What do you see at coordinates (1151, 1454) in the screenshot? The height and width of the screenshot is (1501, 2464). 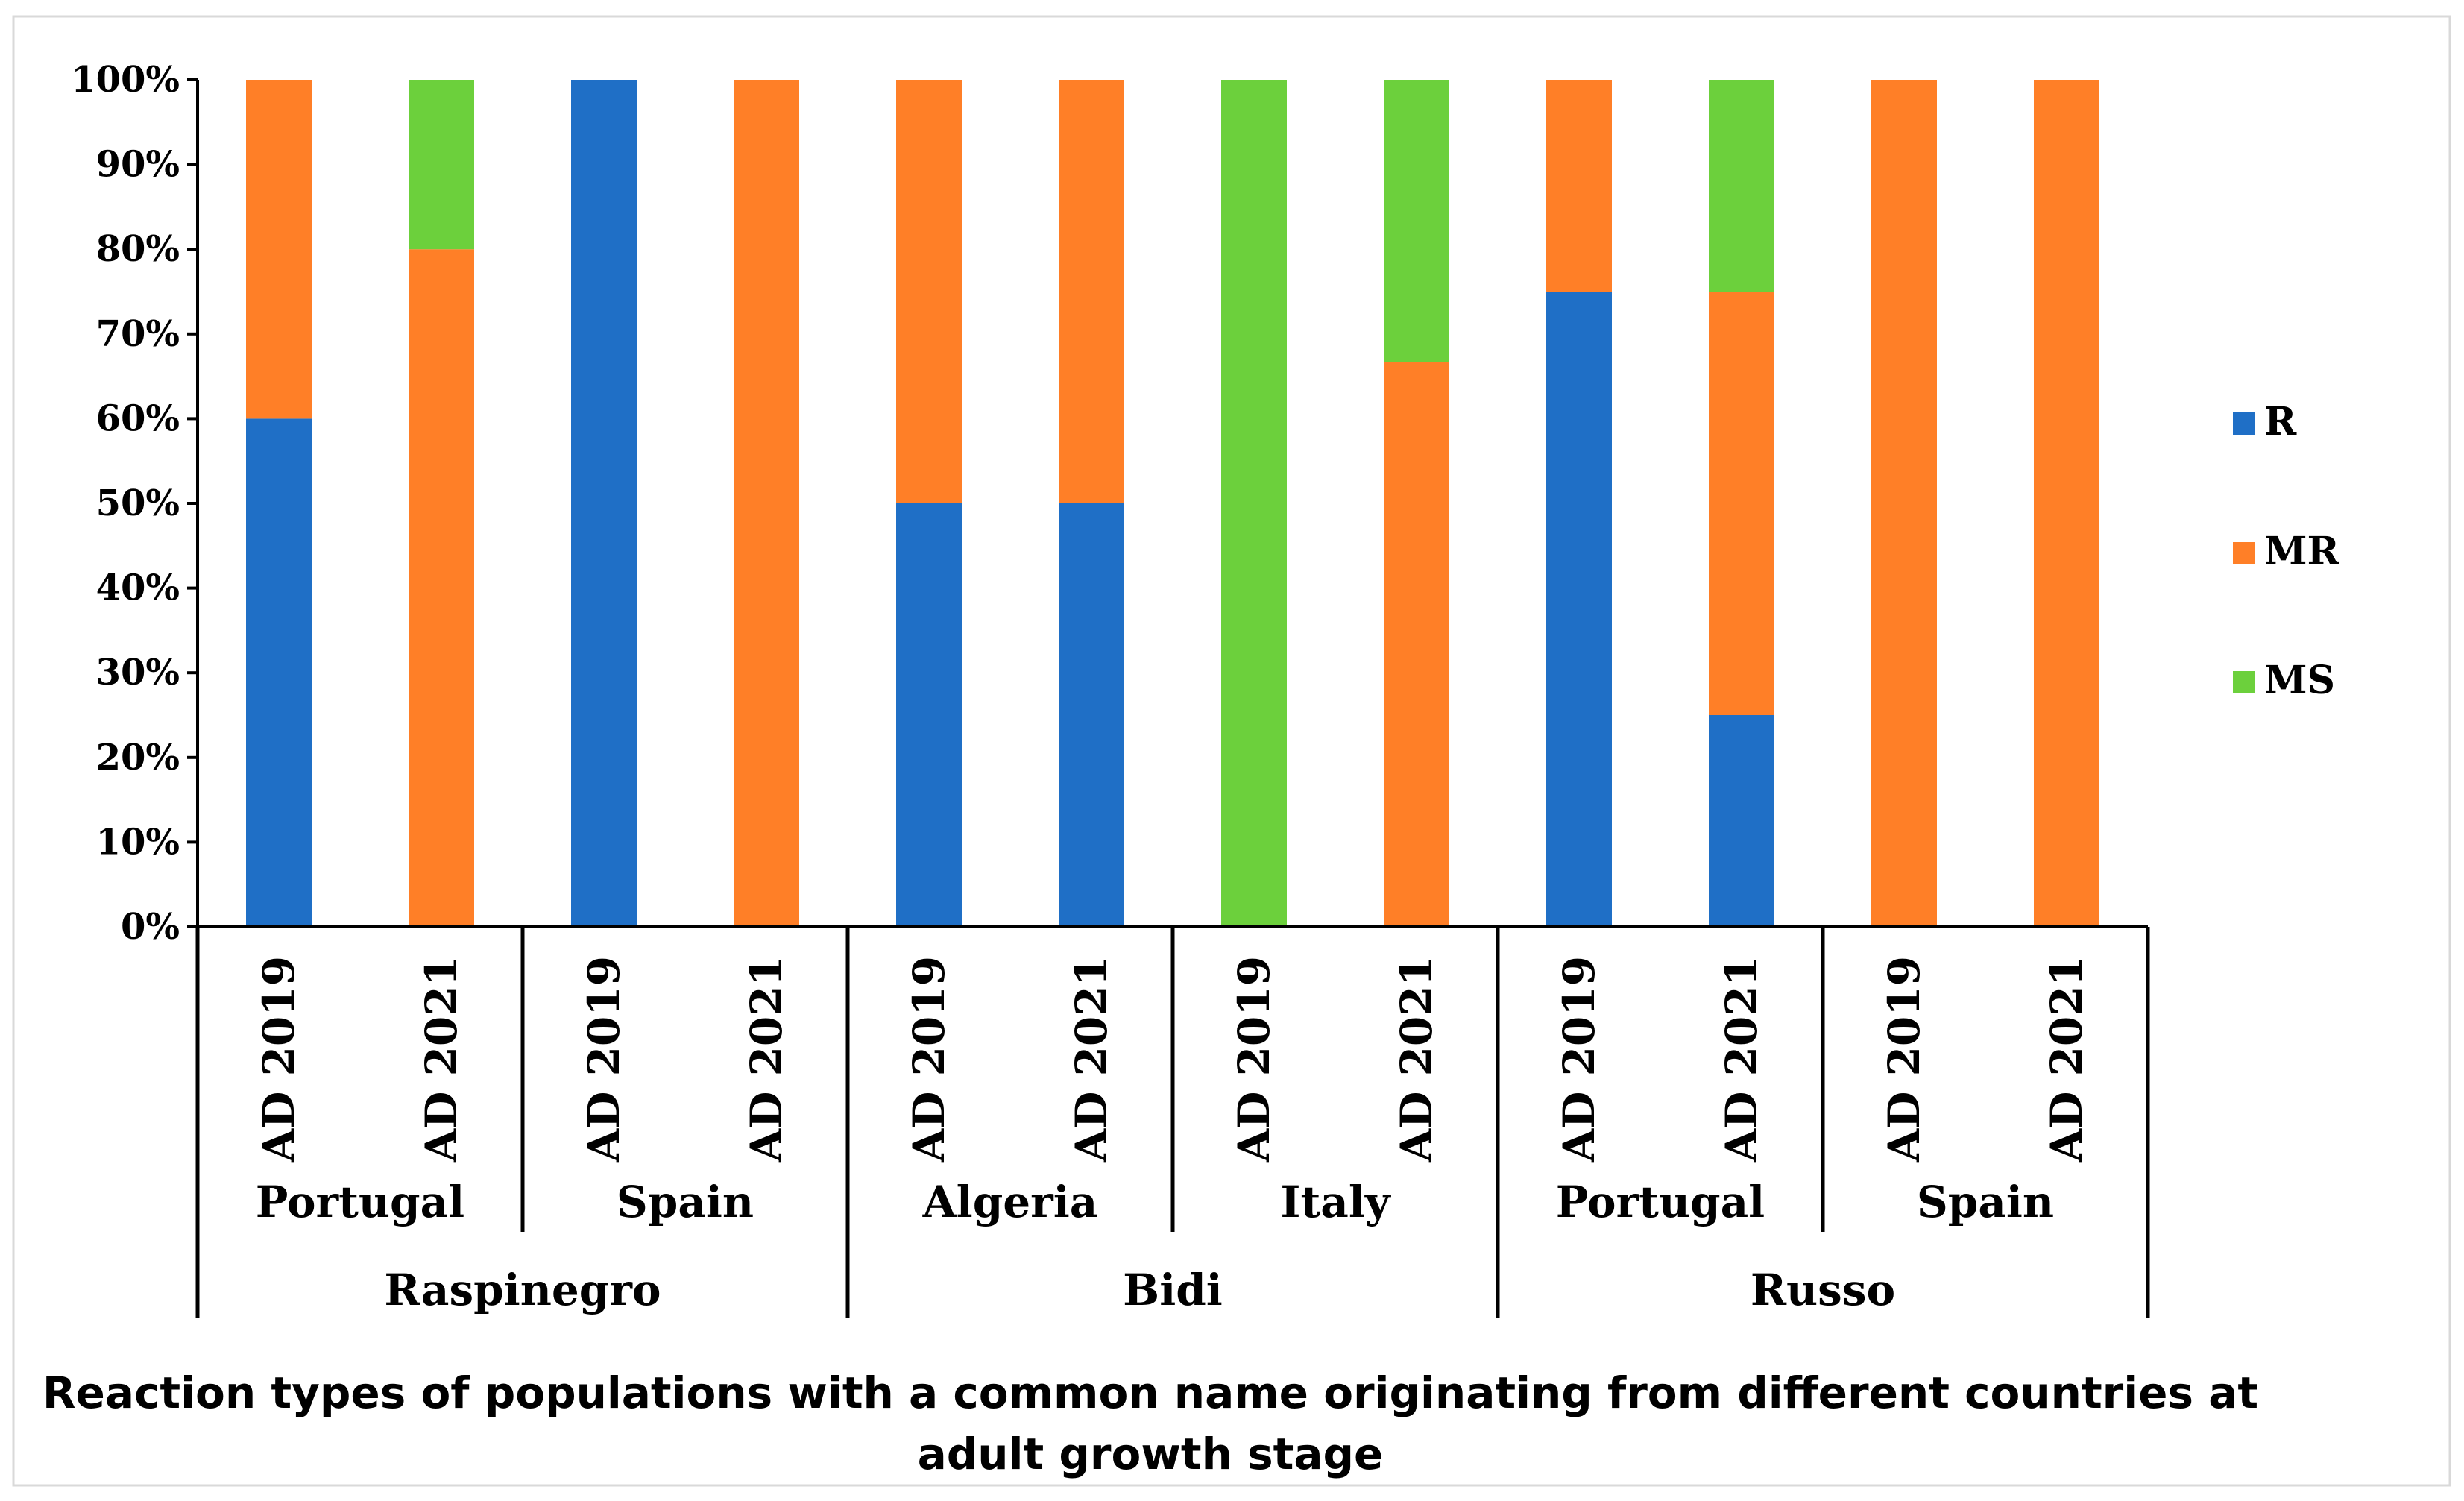 I see `chart-title-line-2: adult growth stage` at bounding box center [1151, 1454].